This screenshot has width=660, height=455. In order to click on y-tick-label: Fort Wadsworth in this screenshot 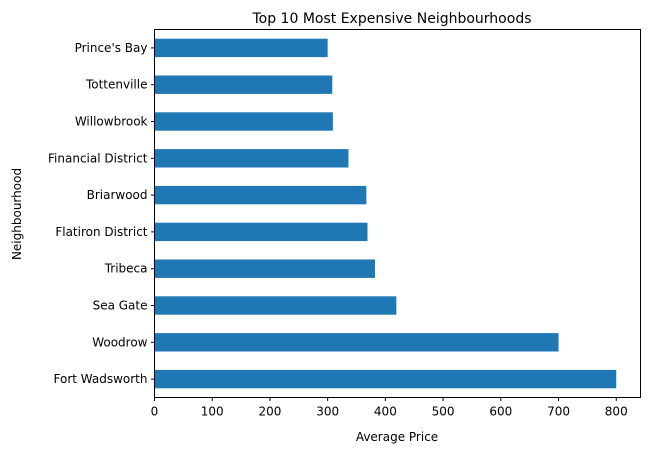, I will do `click(101, 379)`.